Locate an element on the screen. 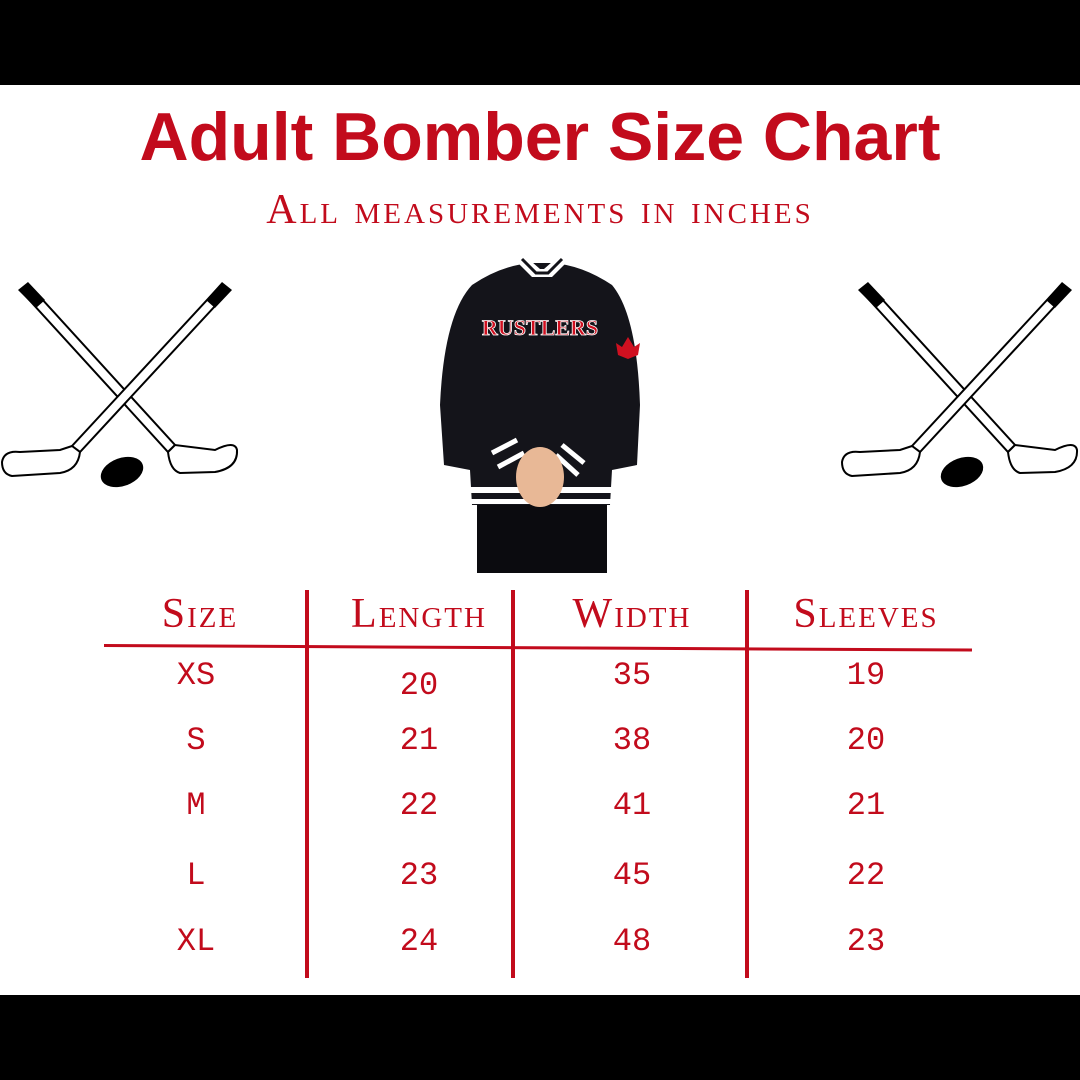  cell-sleeves: 19 is located at coordinates (866, 675).